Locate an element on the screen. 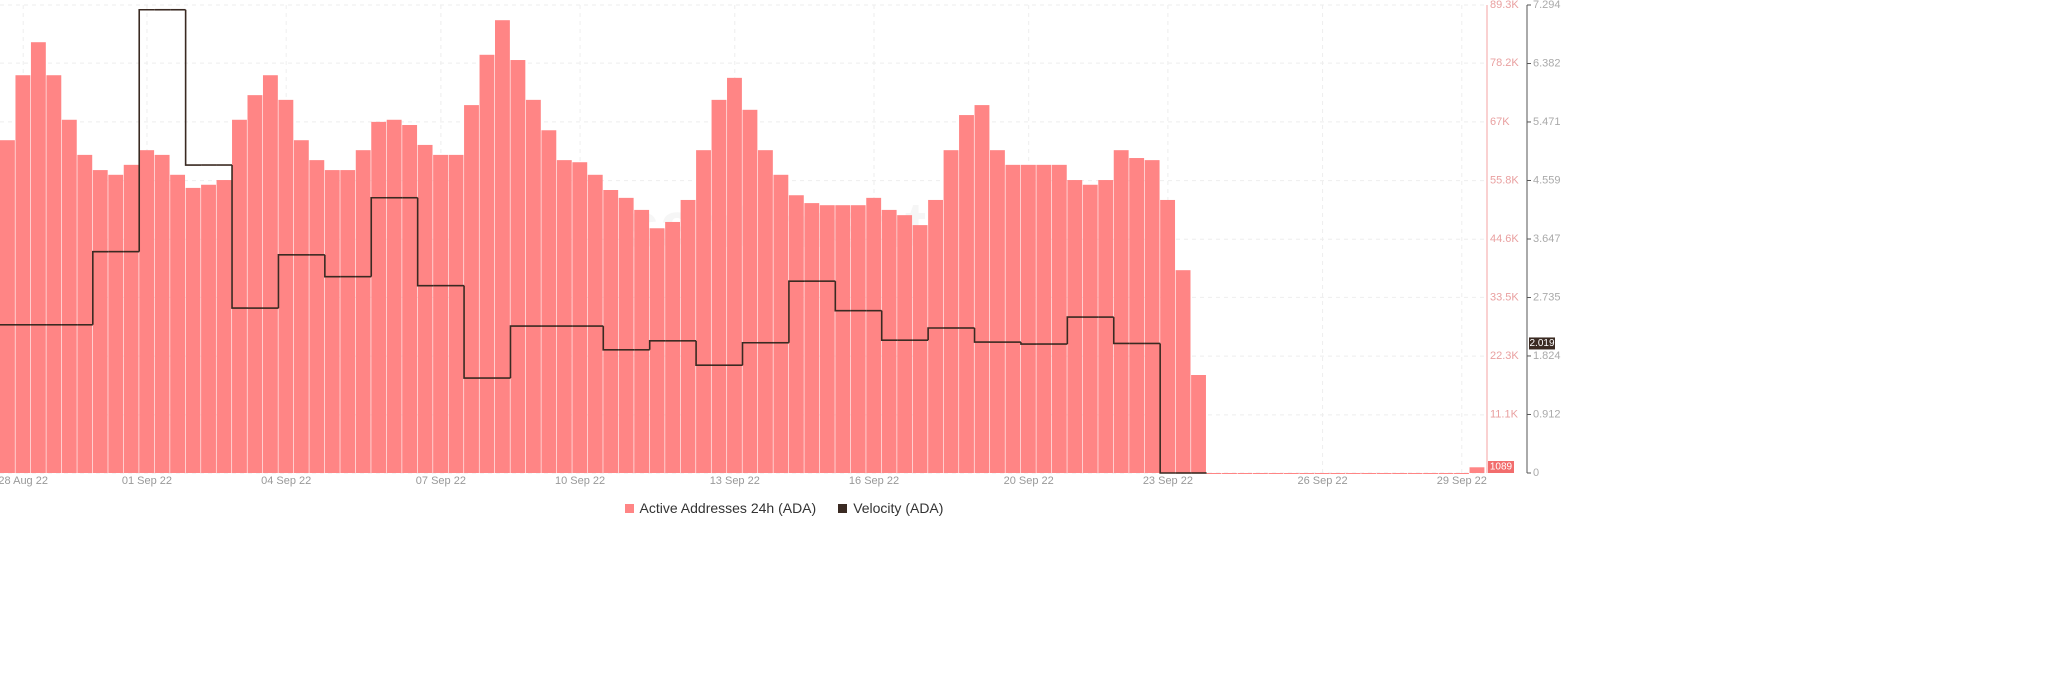 This screenshot has height=693, width=2048. x-tick-label: 13 Sep 22 is located at coordinates (735, 481).